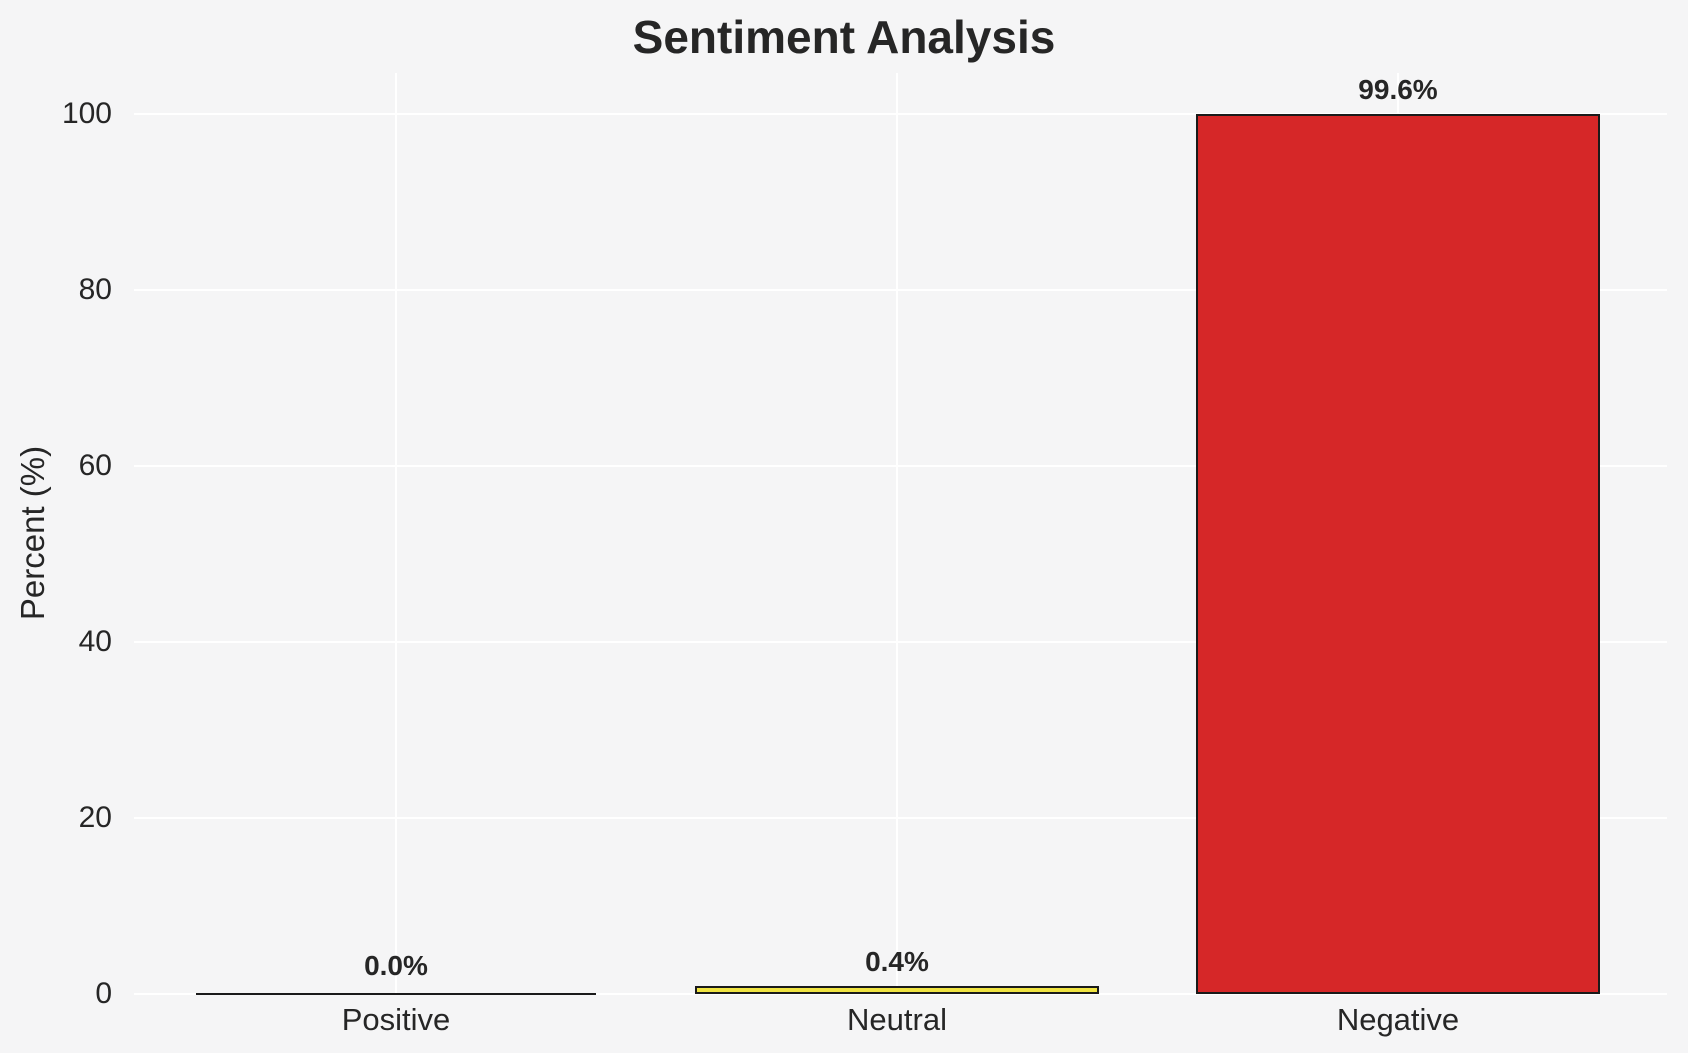 The height and width of the screenshot is (1053, 1688). I want to click on y-tick-label: 60, so click(95, 465).